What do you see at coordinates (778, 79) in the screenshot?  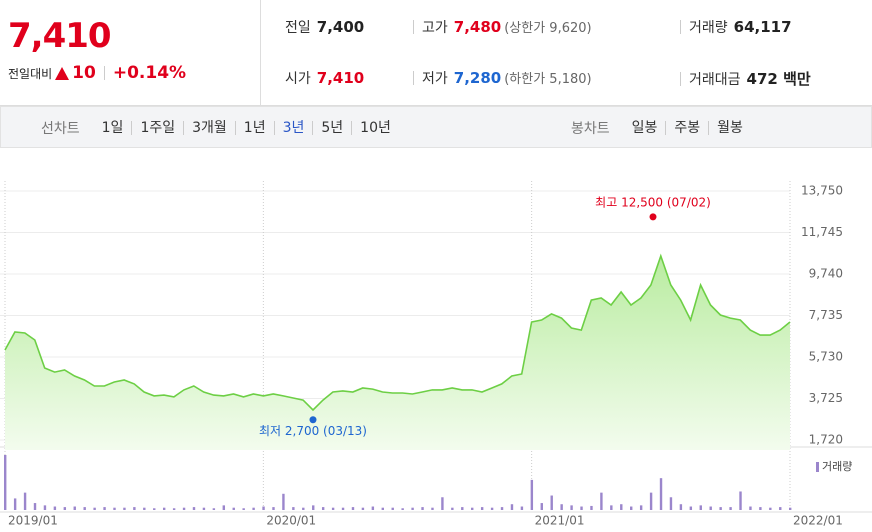 I see `stat-value: 472 백만` at bounding box center [778, 79].